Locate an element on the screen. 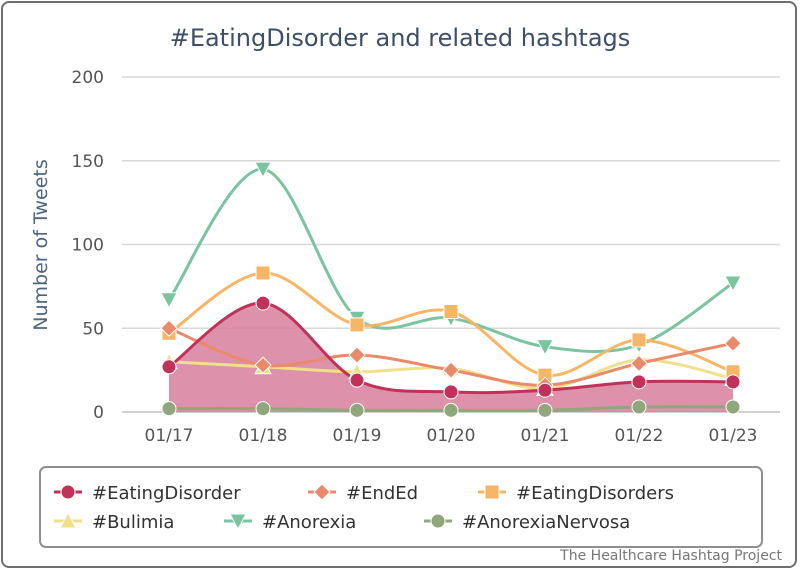 This screenshot has width=800, height=571. legend-item: #Bulimia is located at coordinates (114, 522).